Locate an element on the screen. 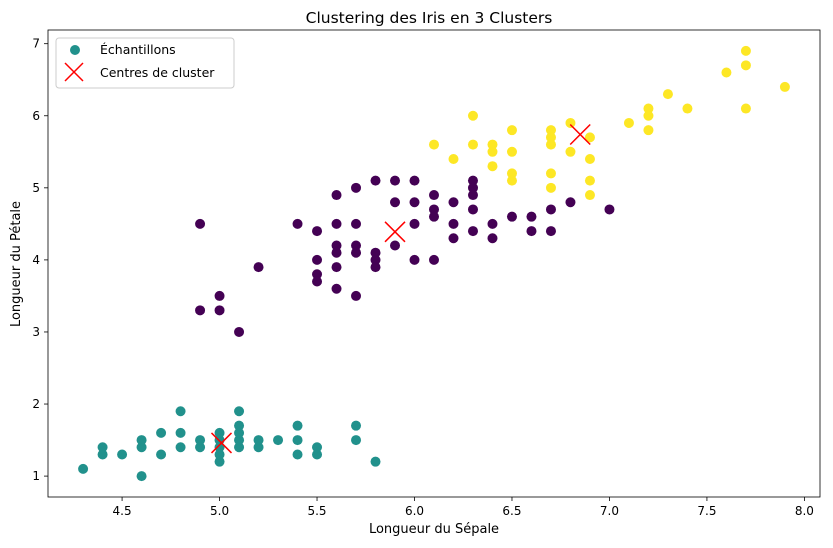 This screenshot has height=548, width=833. legend-marker-centers is located at coordinates (74, 72).